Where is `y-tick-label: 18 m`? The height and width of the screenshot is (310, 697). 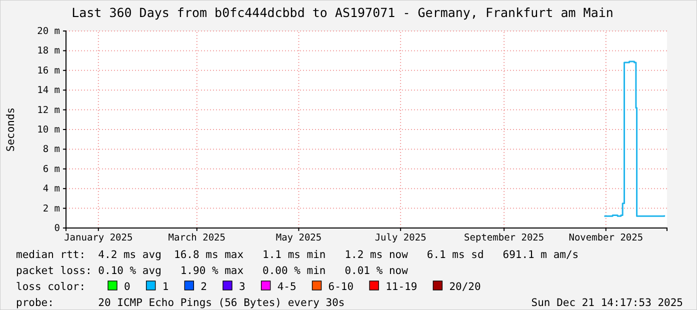
y-tick-label: 18 m is located at coordinates (48, 51).